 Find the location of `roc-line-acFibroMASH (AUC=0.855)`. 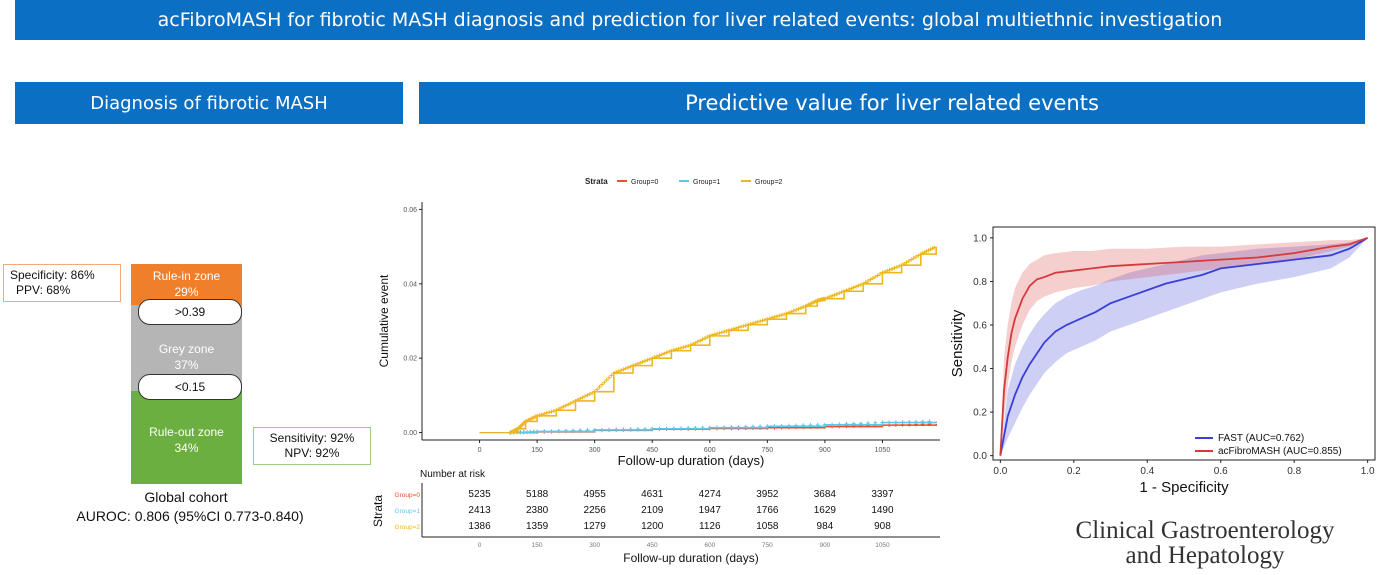

roc-line-acFibroMASH (AUC=0.855) is located at coordinates (1183, 346).